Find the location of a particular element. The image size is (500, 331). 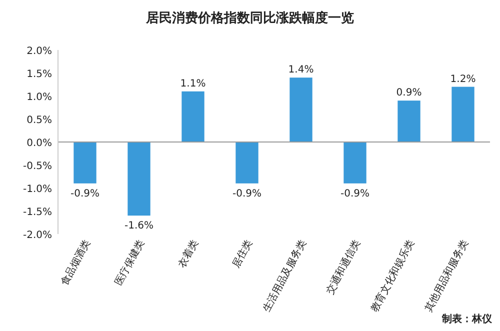

y-tick-label: 0.0% is located at coordinates (39, 143).